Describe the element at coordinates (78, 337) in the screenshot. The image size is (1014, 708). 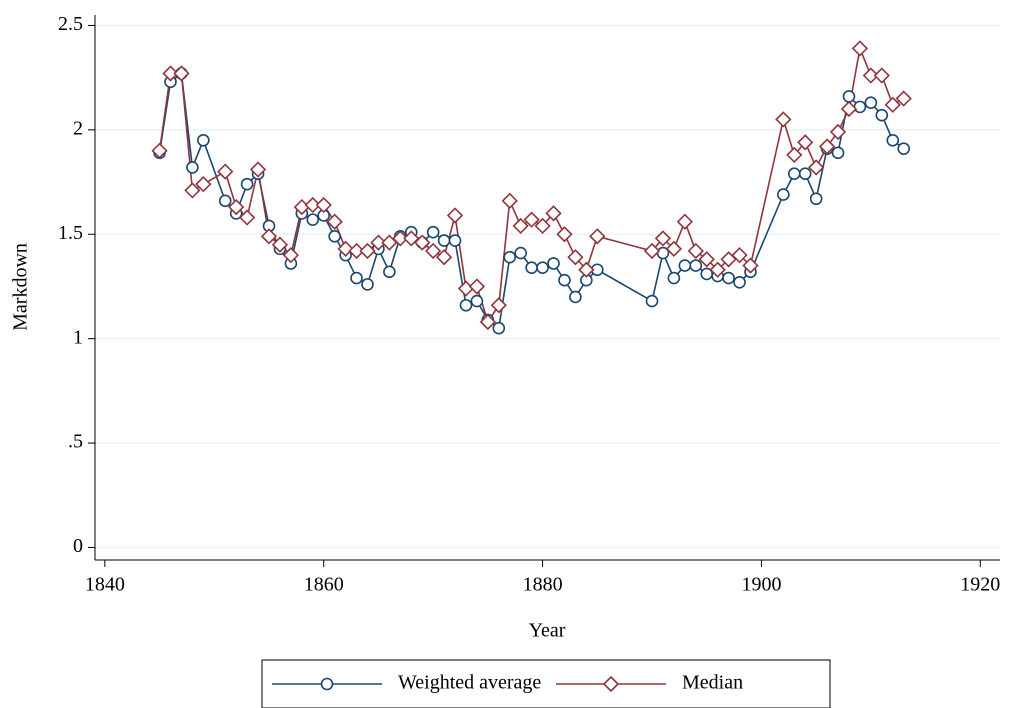
I see `y-tick-label: 1` at that location.